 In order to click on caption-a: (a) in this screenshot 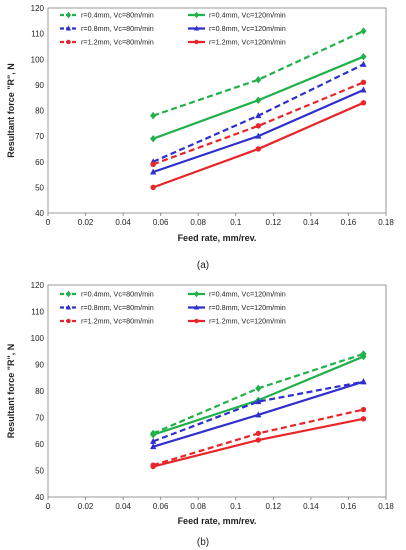, I will do `click(203, 265)`.